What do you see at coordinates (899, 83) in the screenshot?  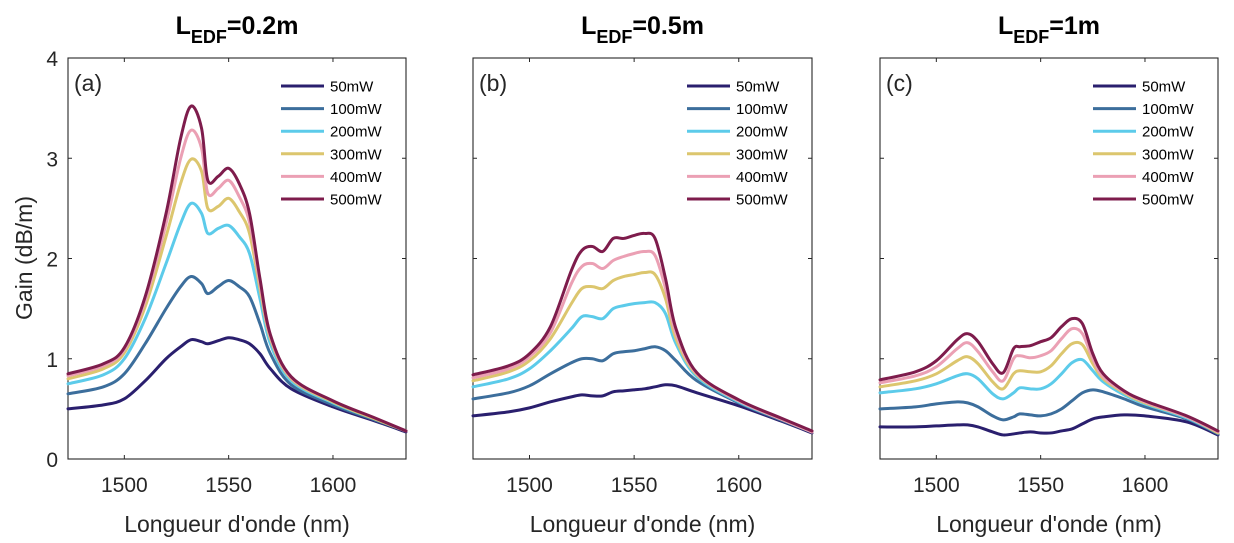 I see `panel-label: (c)` at bounding box center [899, 83].